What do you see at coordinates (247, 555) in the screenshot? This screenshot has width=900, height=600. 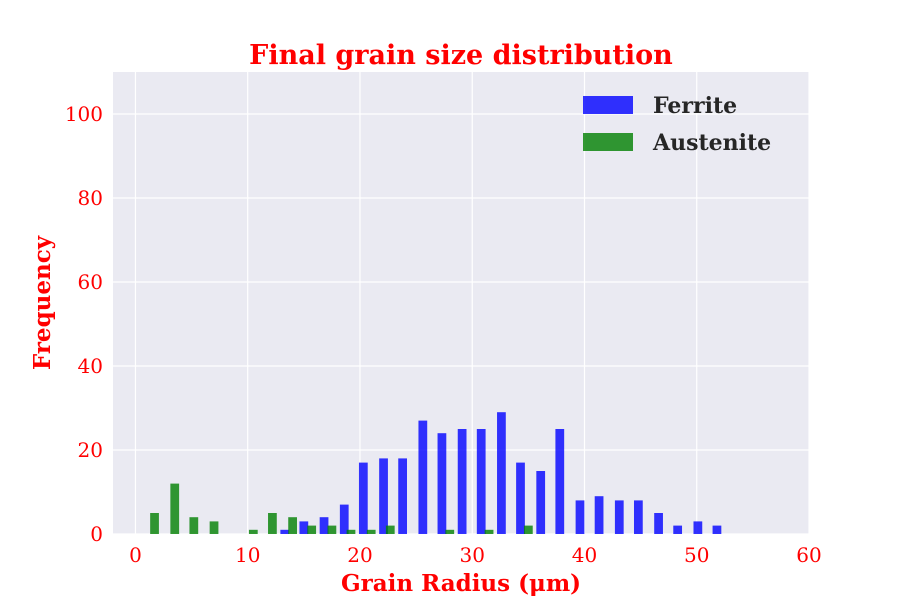 I see `x-tick-label: 10` at bounding box center [247, 555].